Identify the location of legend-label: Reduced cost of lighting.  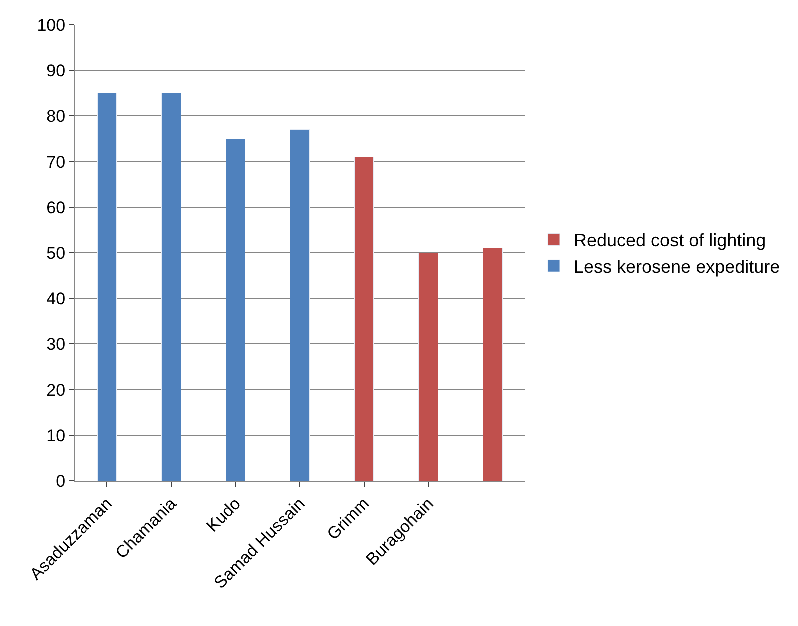
(670, 240).